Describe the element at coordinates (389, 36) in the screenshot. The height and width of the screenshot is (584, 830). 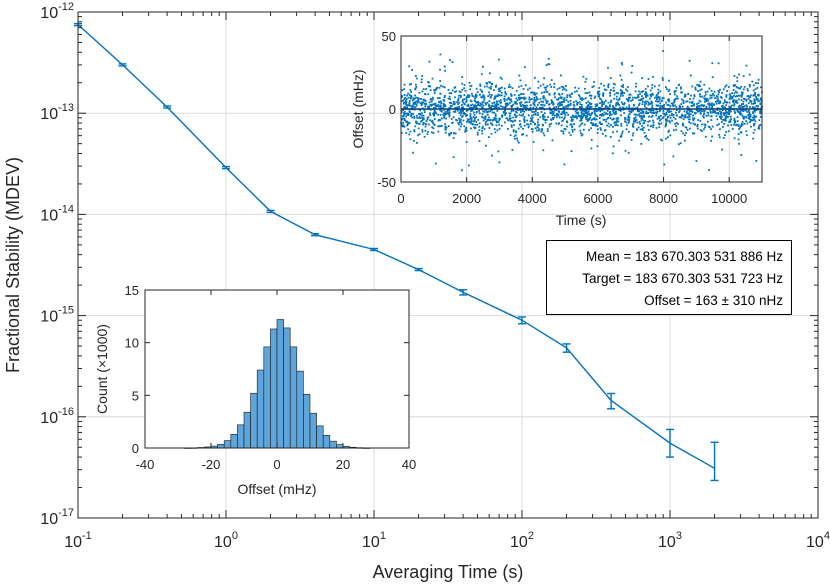
I see `timeseries-y-tick-label: 50` at that location.